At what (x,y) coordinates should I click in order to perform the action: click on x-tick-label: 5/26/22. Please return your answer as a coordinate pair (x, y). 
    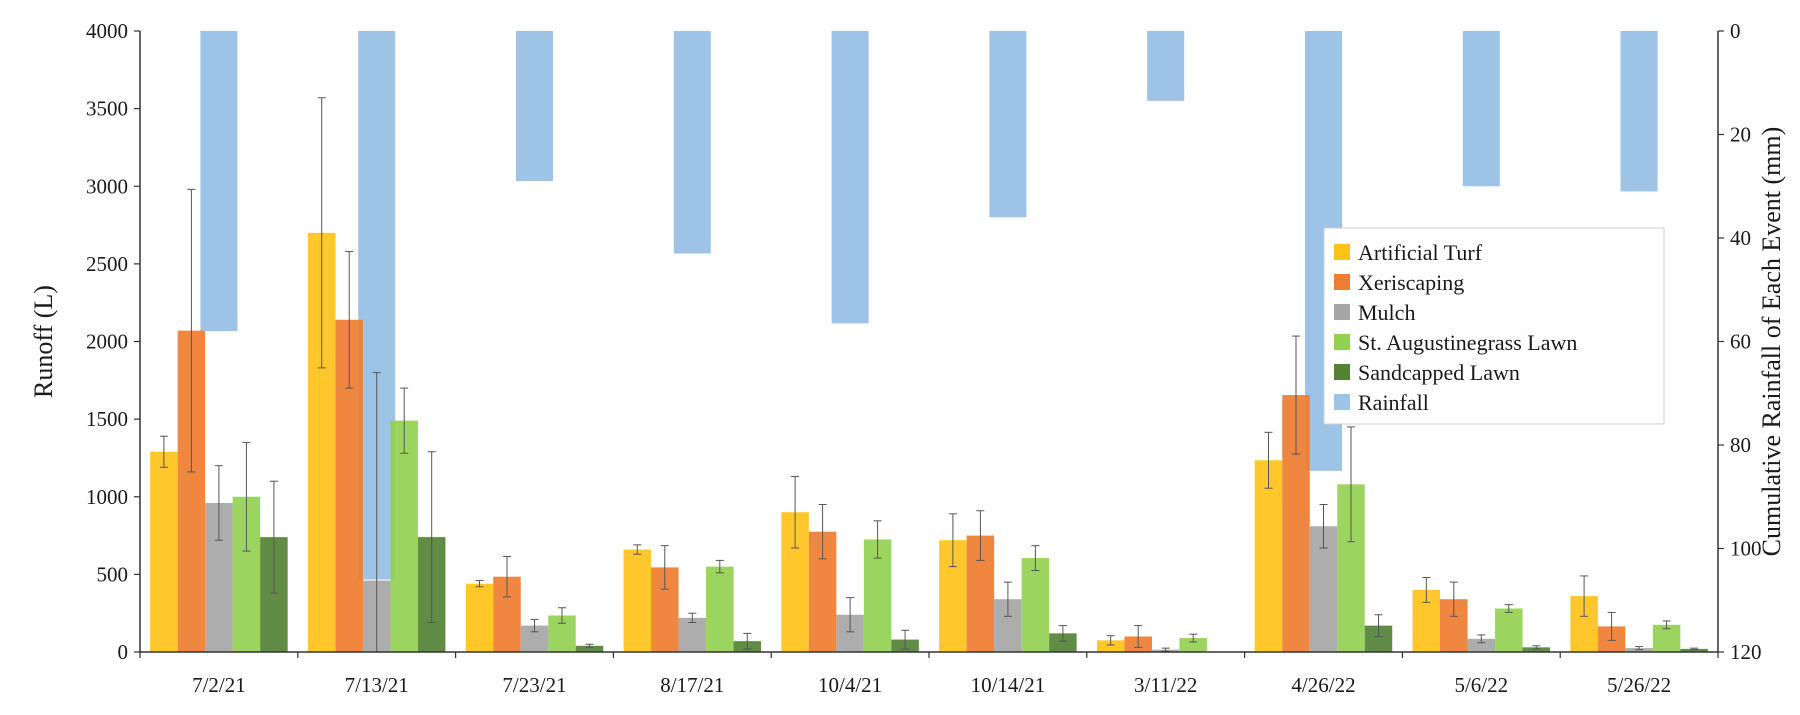
    Looking at the image, I should click on (1639, 685).